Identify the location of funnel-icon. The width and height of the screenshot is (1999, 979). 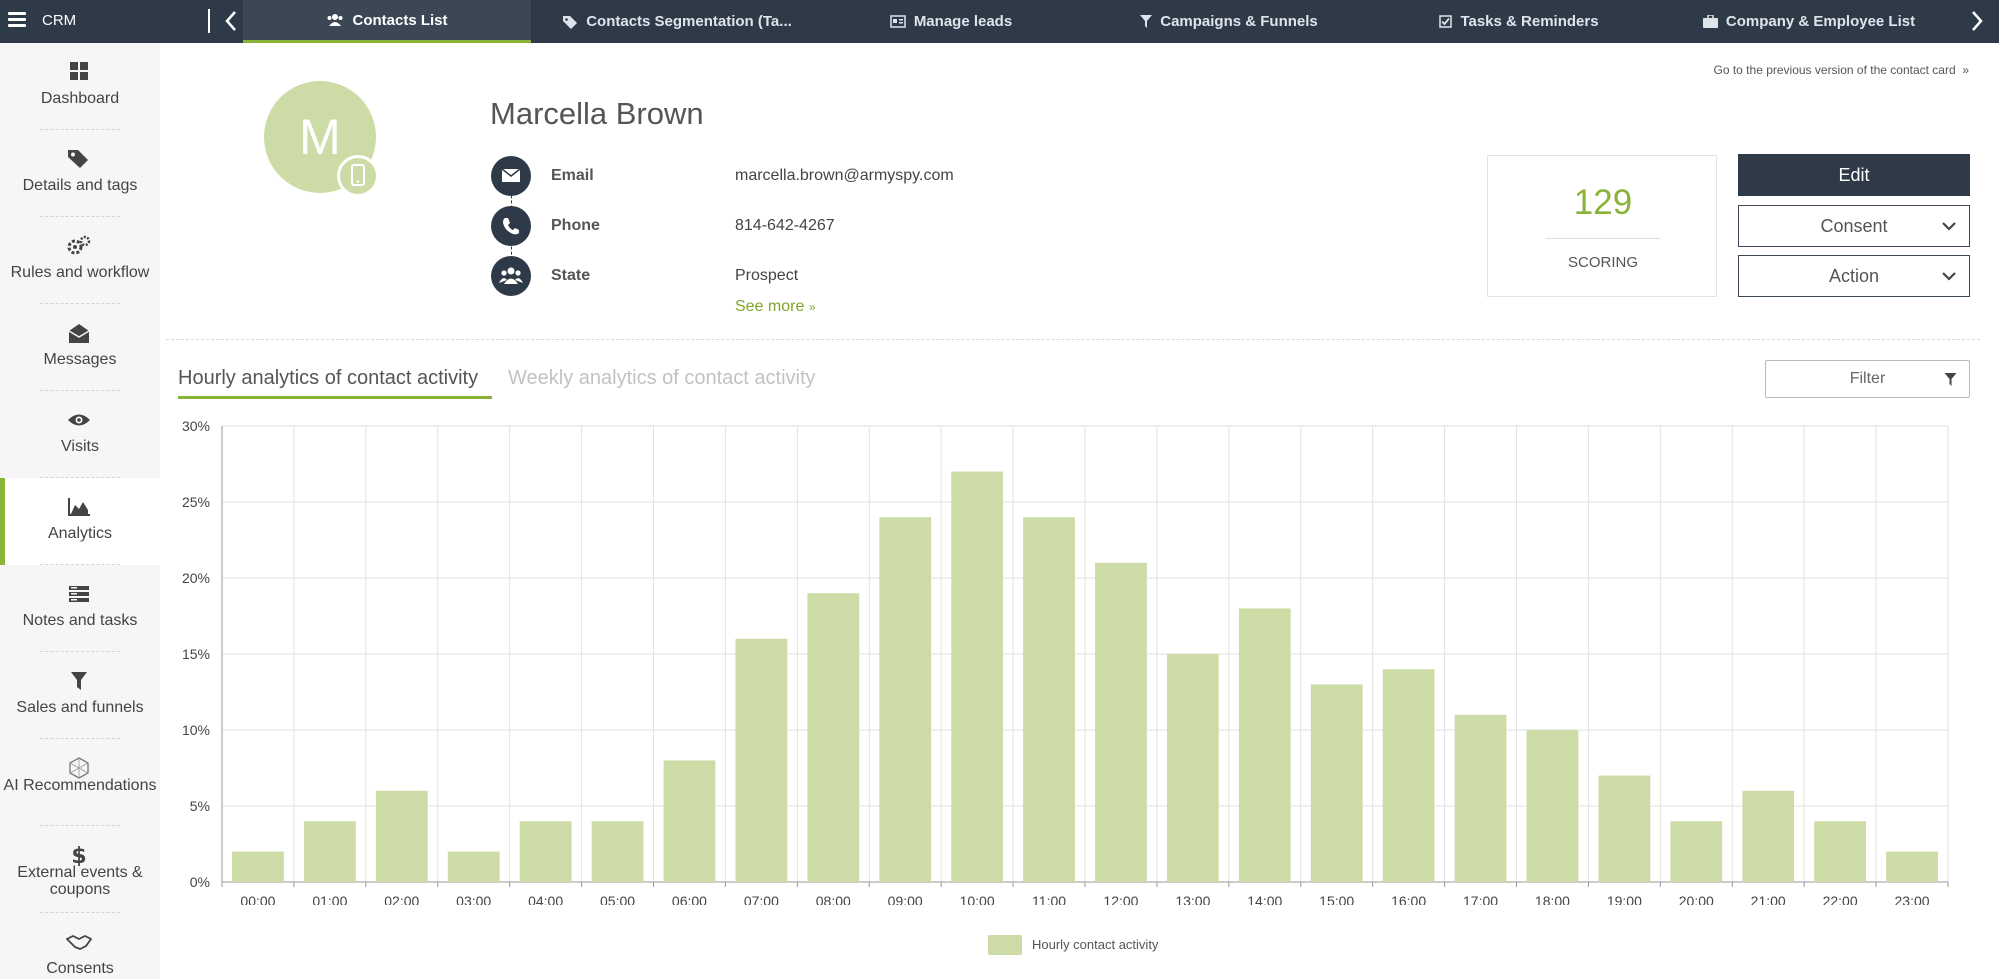
(79, 681).